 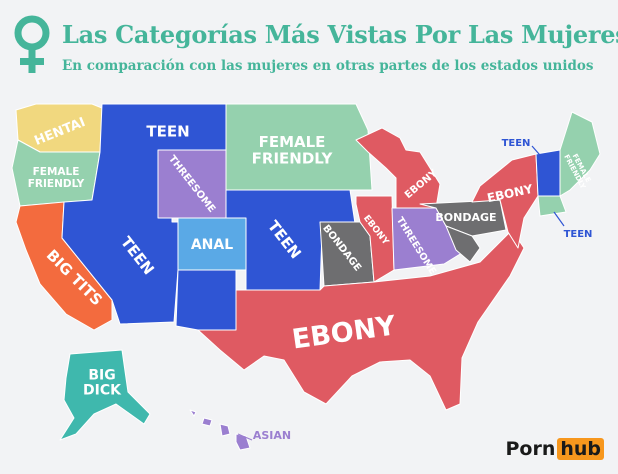 I want to click on label-asian: ASIAN, so click(x=272, y=435).